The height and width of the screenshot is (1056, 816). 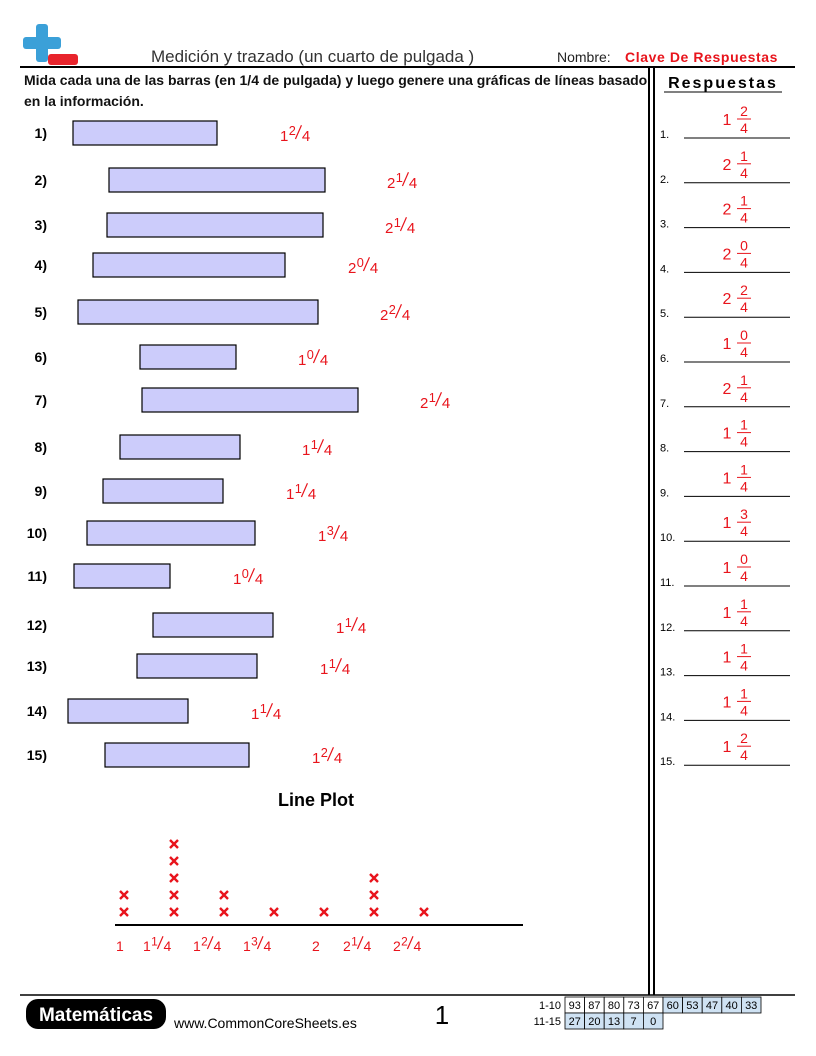 I want to click on score-cell, so click(x=653, y=1021).